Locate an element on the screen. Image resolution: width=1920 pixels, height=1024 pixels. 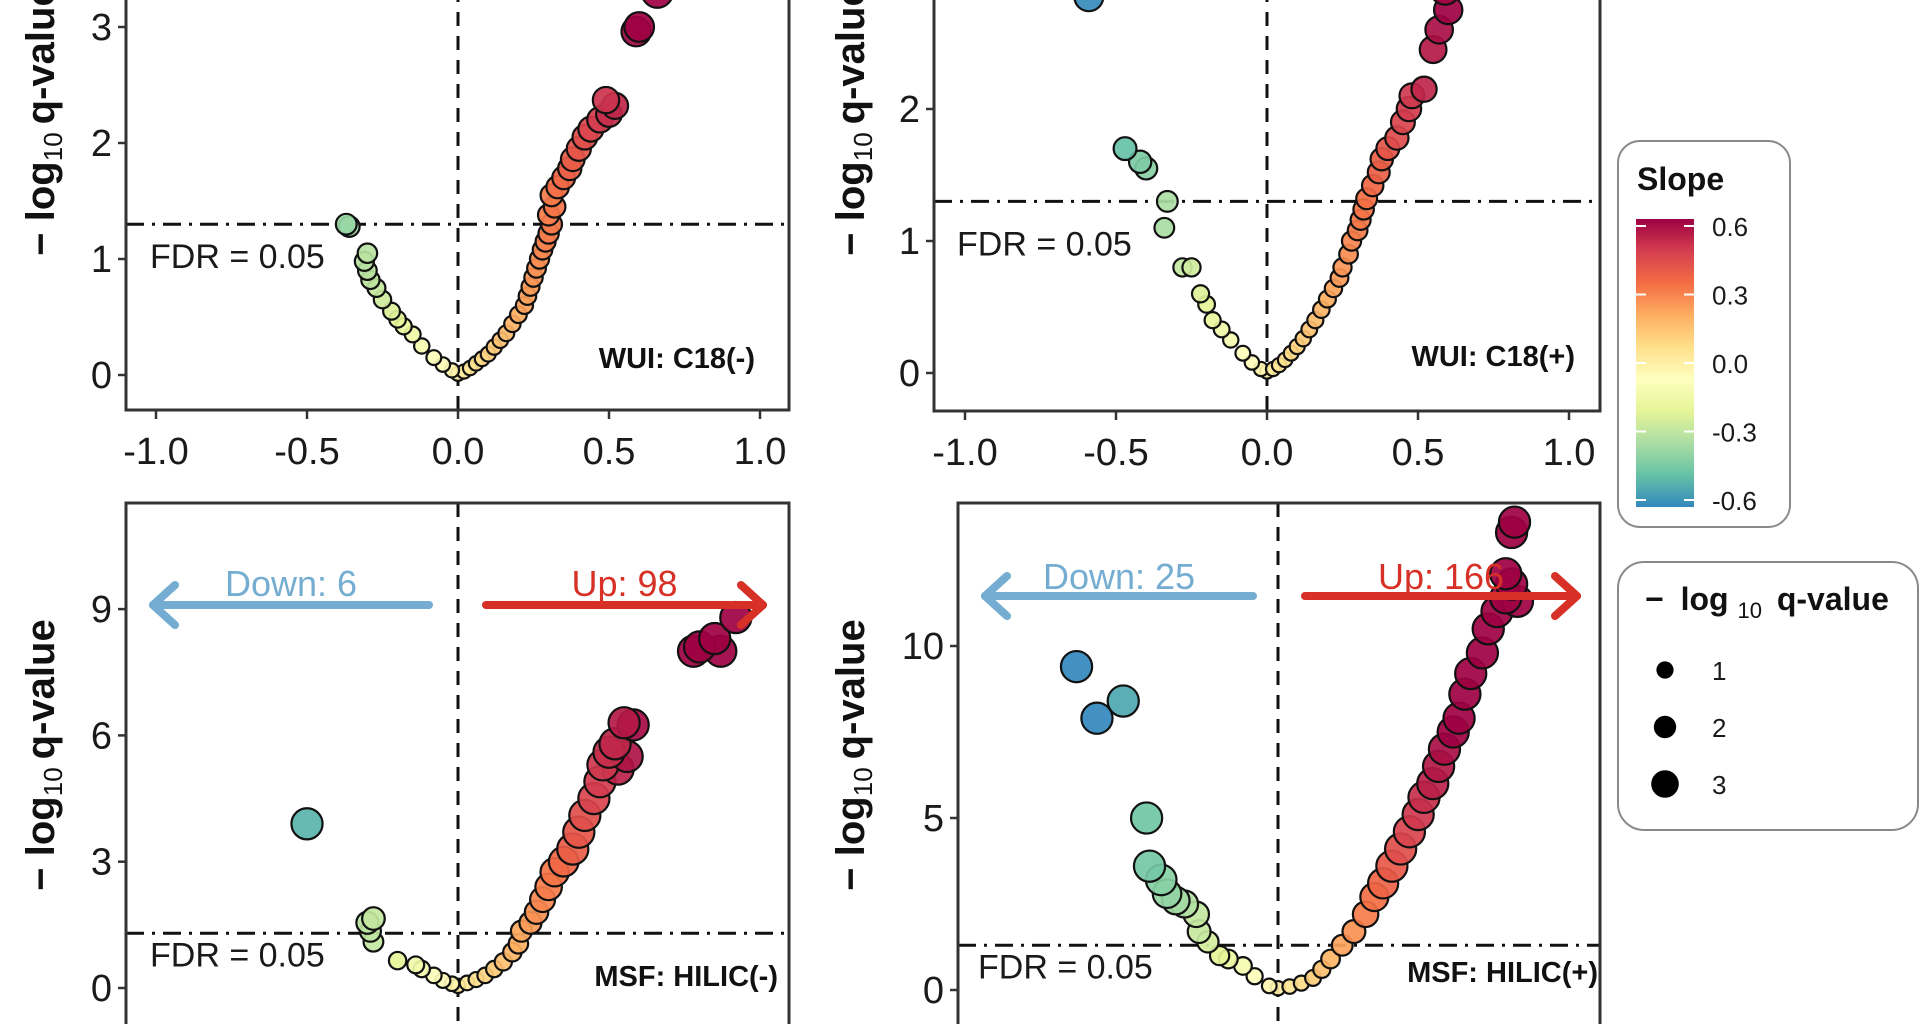
panel-title: WUI: C18(-) is located at coordinates (677, 359).